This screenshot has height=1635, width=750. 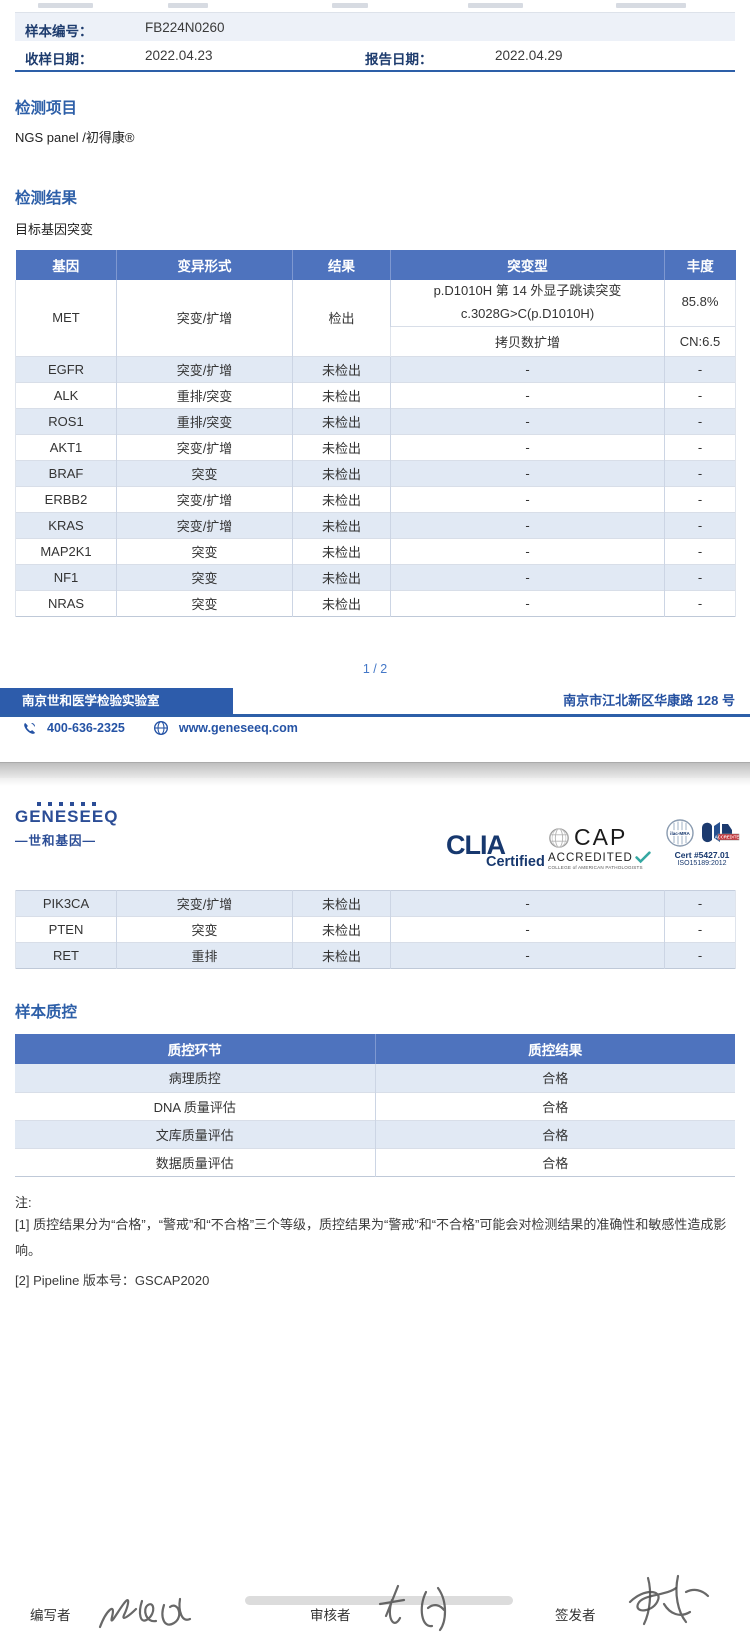 What do you see at coordinates (66, 576) in the screenshot?
I see `cell-gene: NF1` at bounding box center [66, 576].